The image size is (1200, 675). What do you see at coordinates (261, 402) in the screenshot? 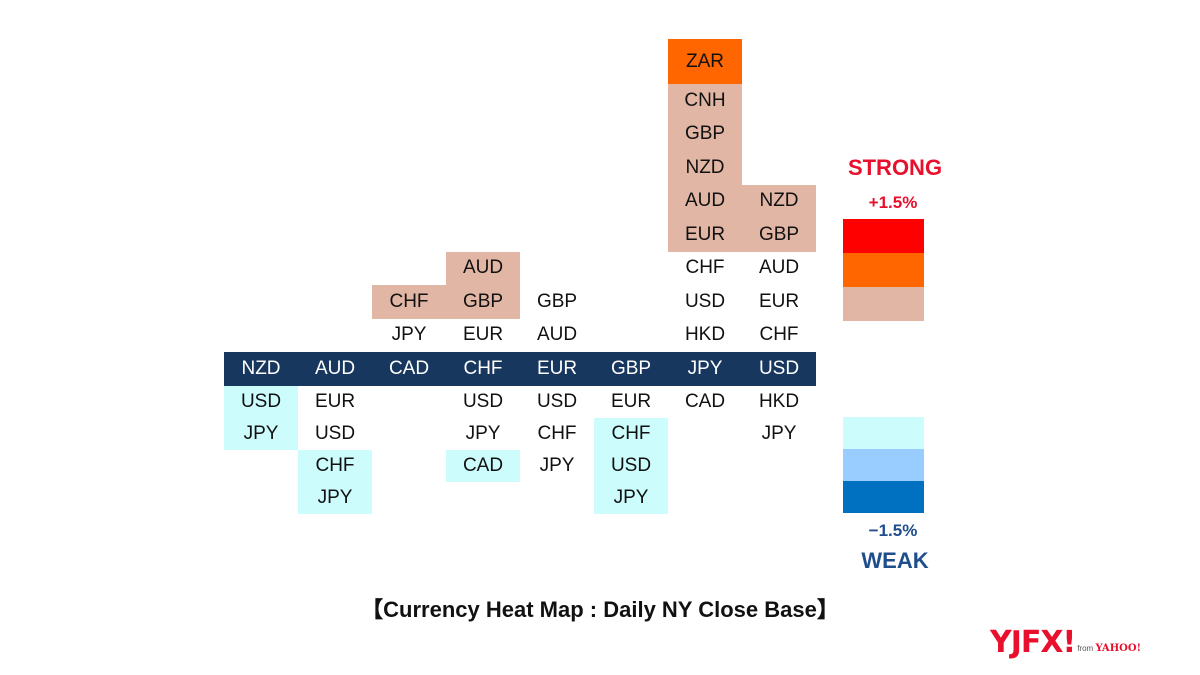
I see `cell-nzd-usd: USD` at bounding box center [261, 402].